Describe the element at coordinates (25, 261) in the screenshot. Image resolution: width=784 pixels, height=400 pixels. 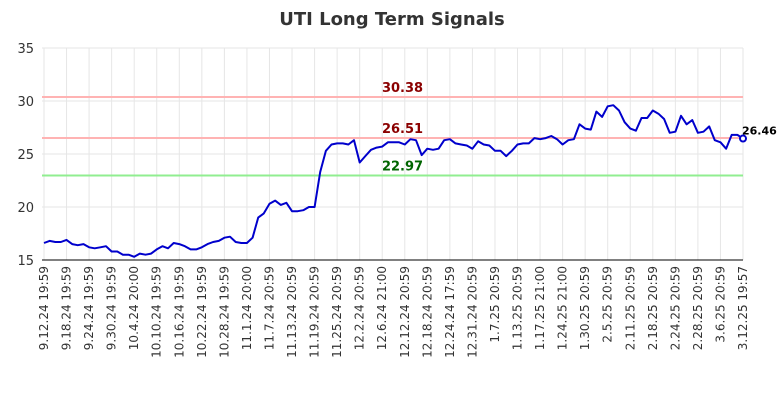
I see `y-tick-label: 15` at that location.